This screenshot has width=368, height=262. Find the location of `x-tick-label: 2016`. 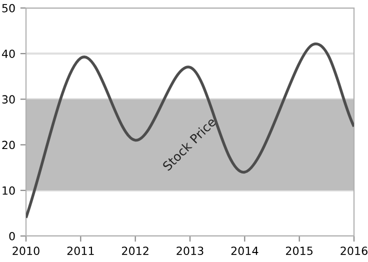

x-tick-label: 2016 is located at coordinates (354, 251).